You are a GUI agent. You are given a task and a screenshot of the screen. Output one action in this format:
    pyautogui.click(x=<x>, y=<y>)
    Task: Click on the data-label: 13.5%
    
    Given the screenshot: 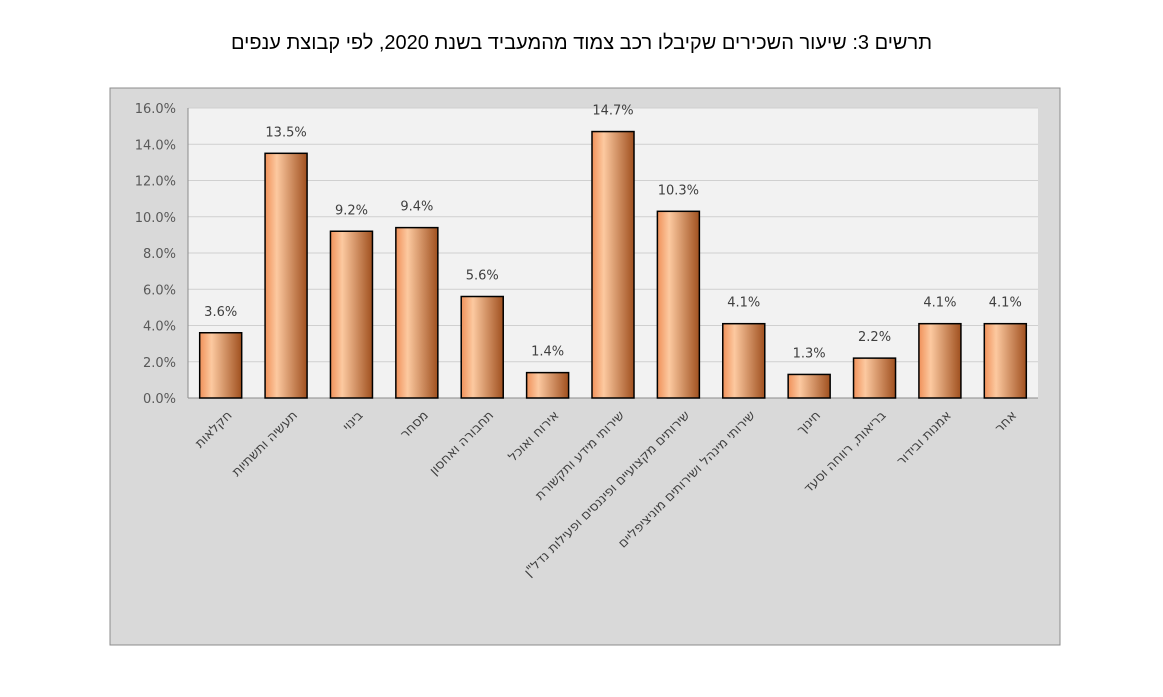 What is the action you would take?
    pyautogui.click(x=285, y=132)
    